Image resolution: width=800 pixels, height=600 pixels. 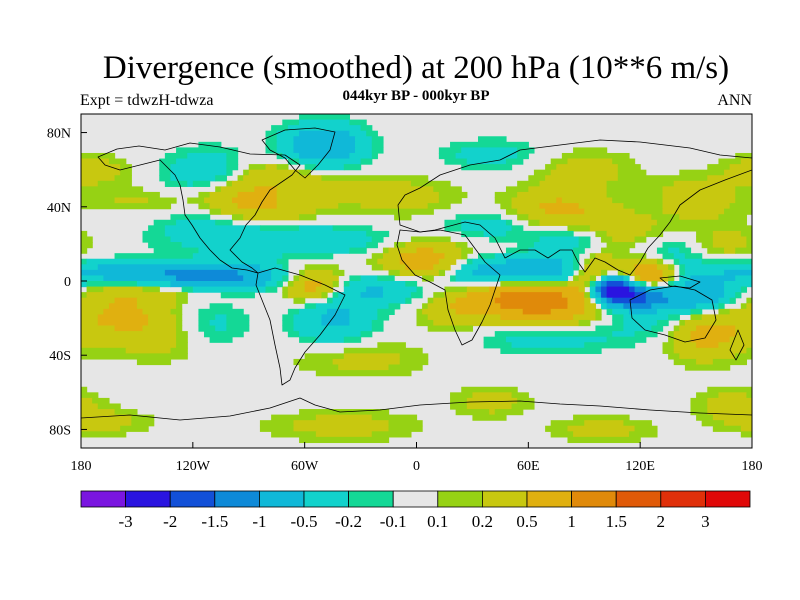 I want to click on coast-south-america, so click(x=300, y=326).